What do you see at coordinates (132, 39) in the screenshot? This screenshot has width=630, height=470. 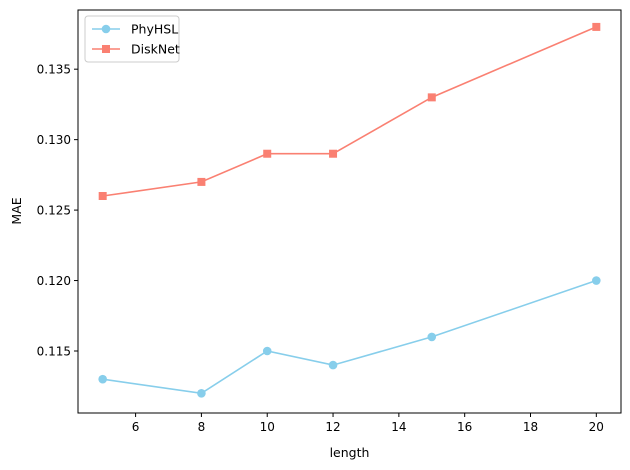 I see `legend: PhyHSL DiskNet` at bounding box center [132, 39].